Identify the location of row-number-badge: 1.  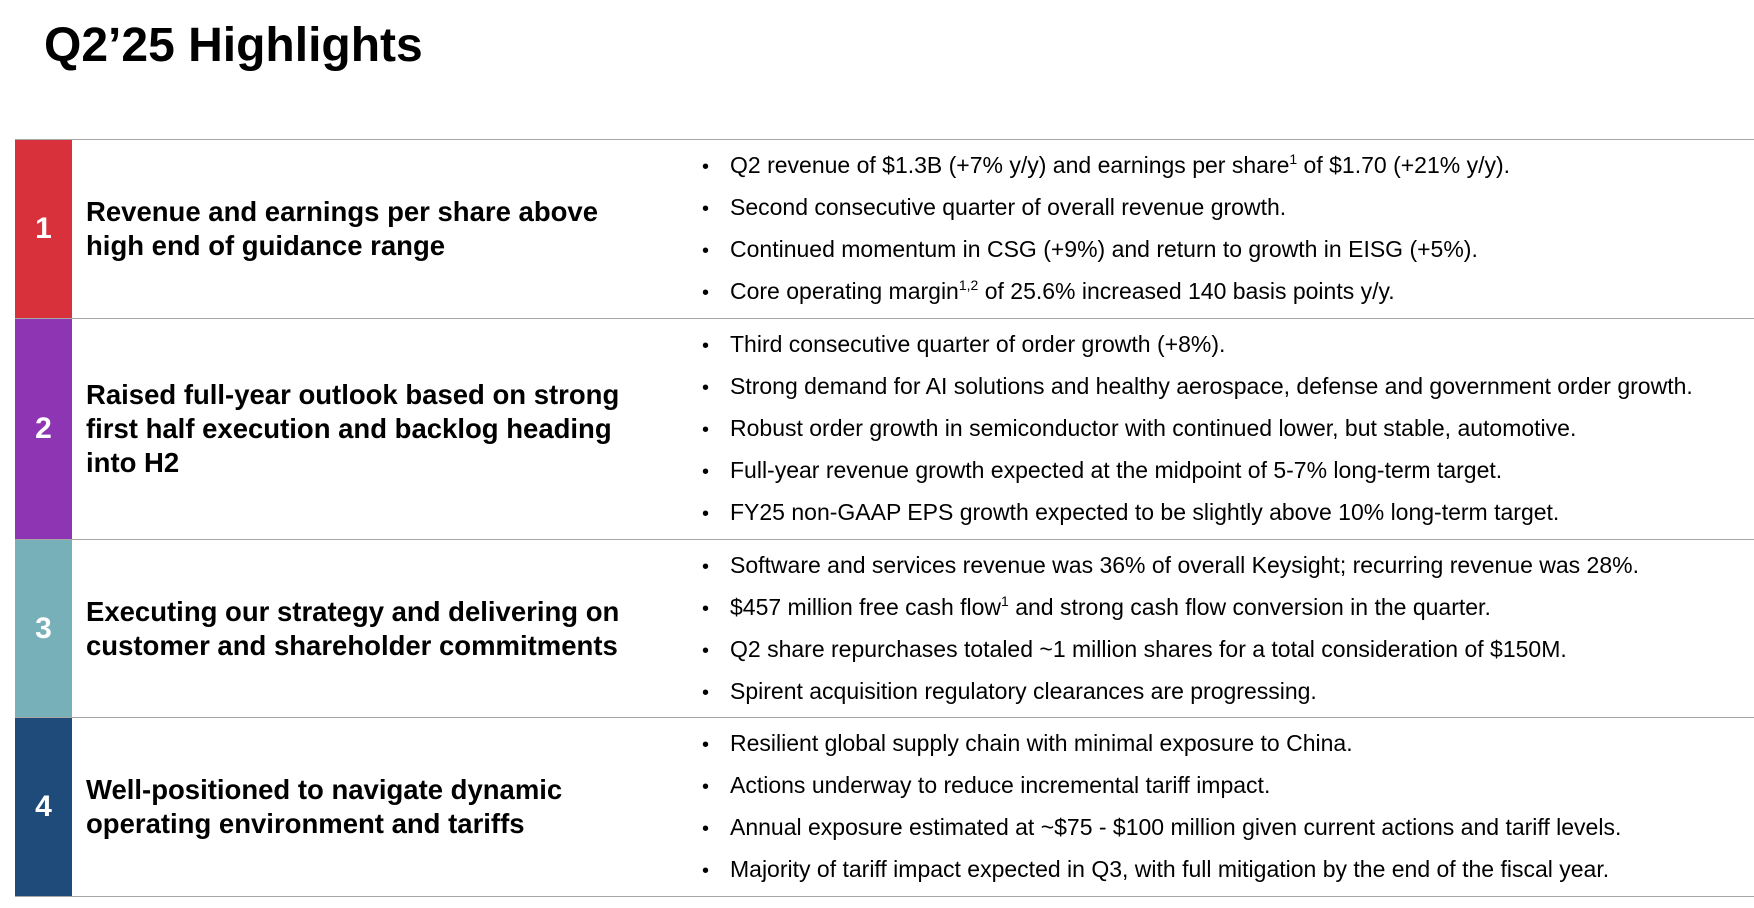
(43, 229).